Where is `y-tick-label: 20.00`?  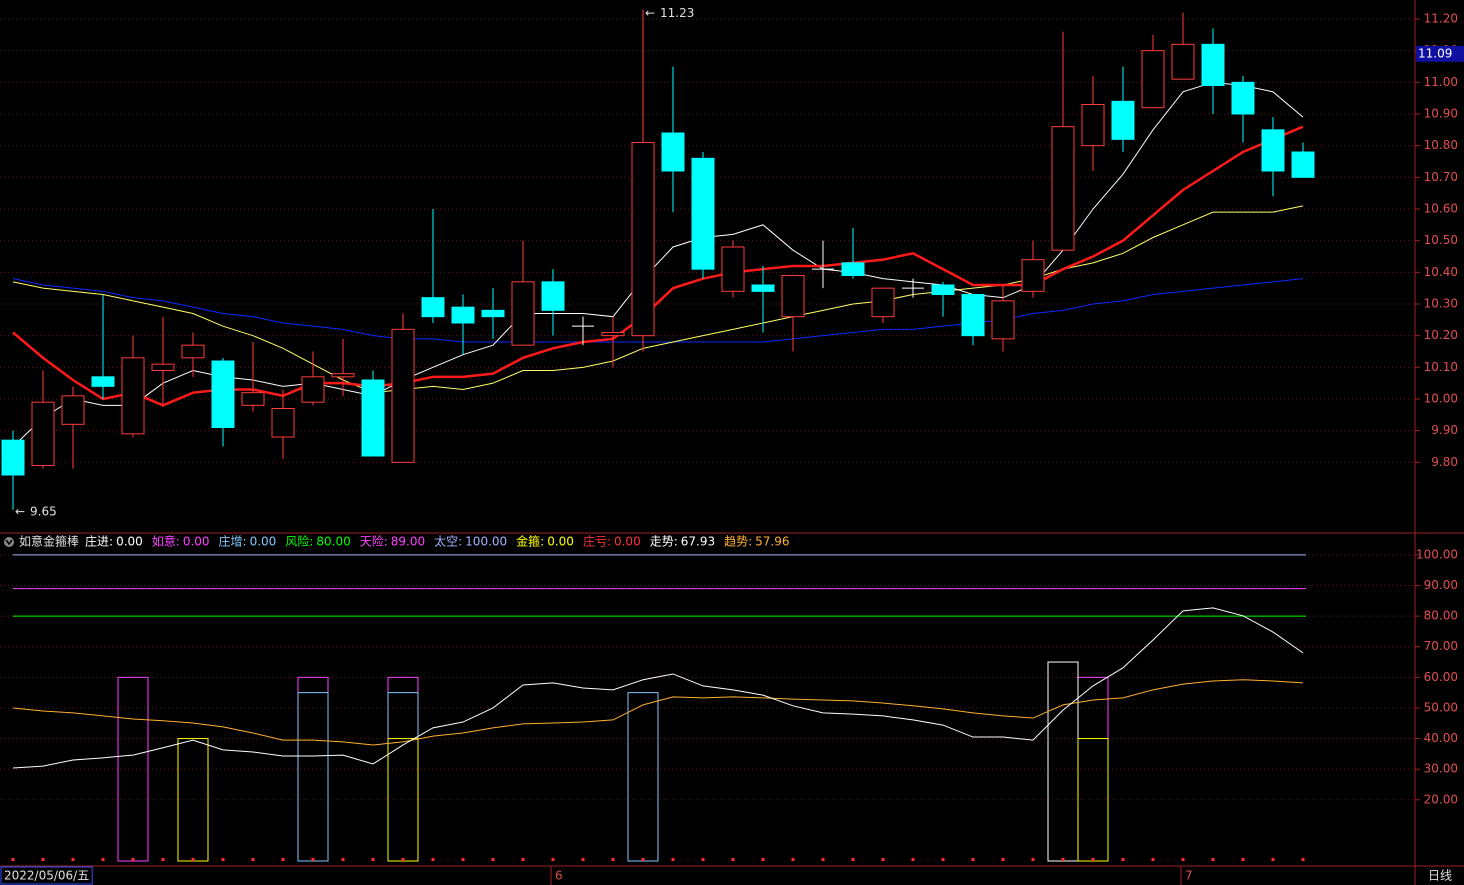 y-tick-label: 20.00 is located at coordinates (1441, 799).